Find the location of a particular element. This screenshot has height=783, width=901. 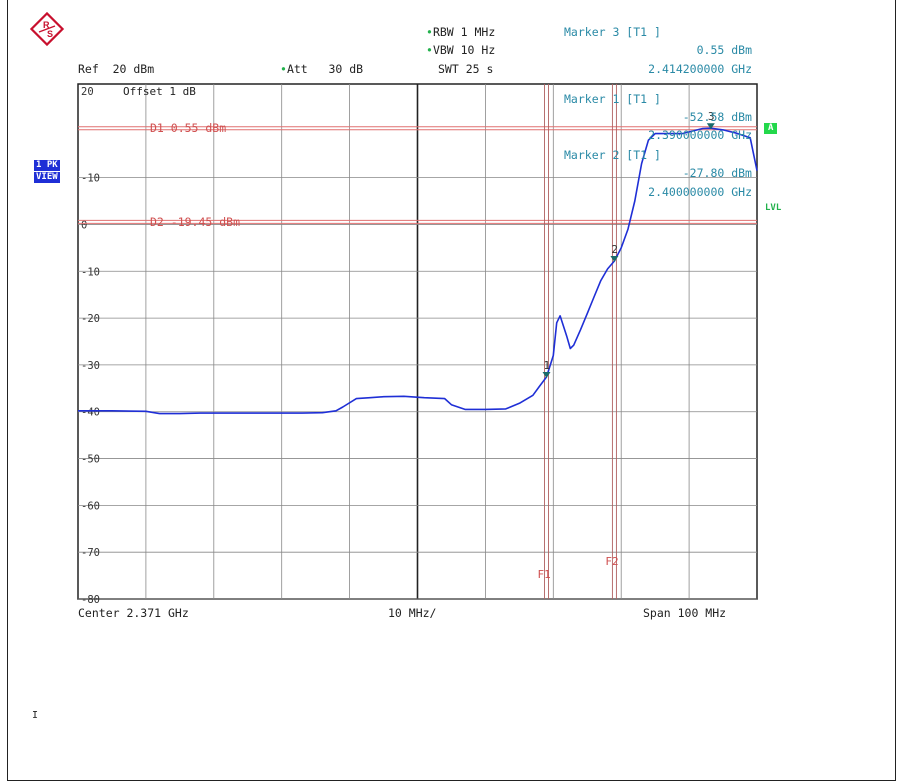

y-tick-label: -40 is located at coordinates (90, 413).